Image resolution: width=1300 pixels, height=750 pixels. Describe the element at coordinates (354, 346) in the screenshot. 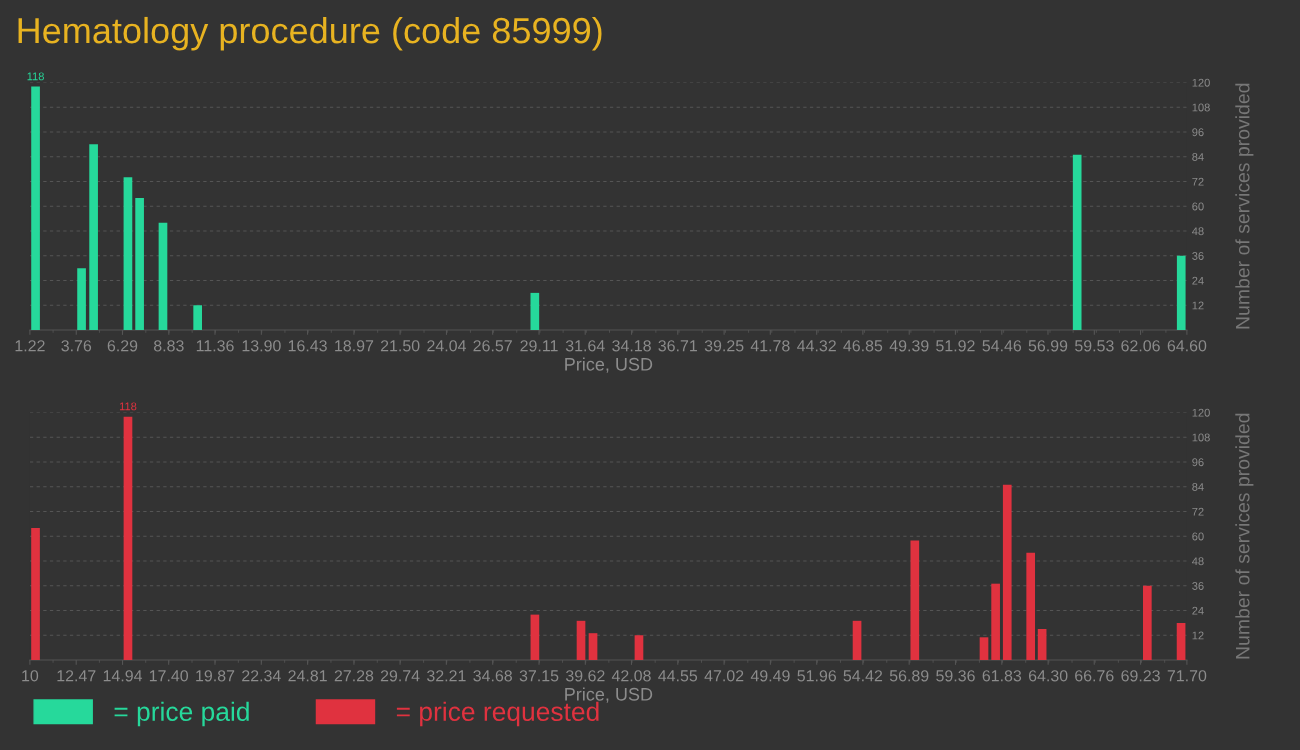

I see `x-tick-label: 18.97` at that location.